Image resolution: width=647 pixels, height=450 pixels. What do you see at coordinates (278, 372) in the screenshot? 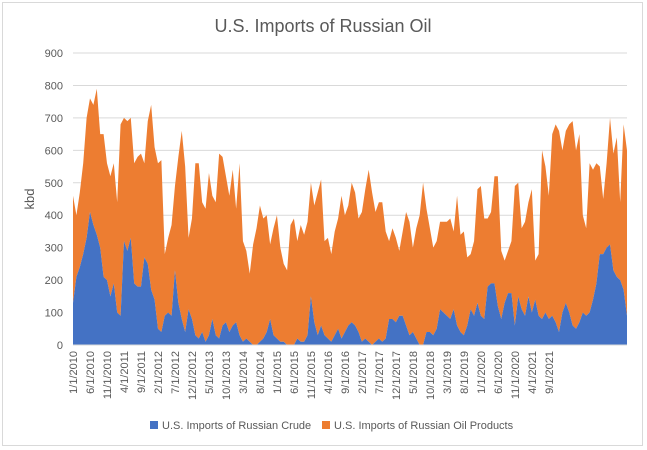
I see `x-tick-label: 1/1/2015` at bounding box center [278, 372].